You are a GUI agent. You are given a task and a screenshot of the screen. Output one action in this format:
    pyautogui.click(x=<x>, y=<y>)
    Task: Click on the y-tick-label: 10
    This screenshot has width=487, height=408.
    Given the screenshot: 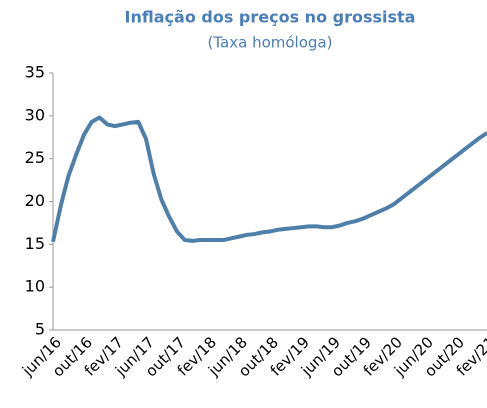 What is the action you would take?
    pyautogui.click(x=35, y=286)
    